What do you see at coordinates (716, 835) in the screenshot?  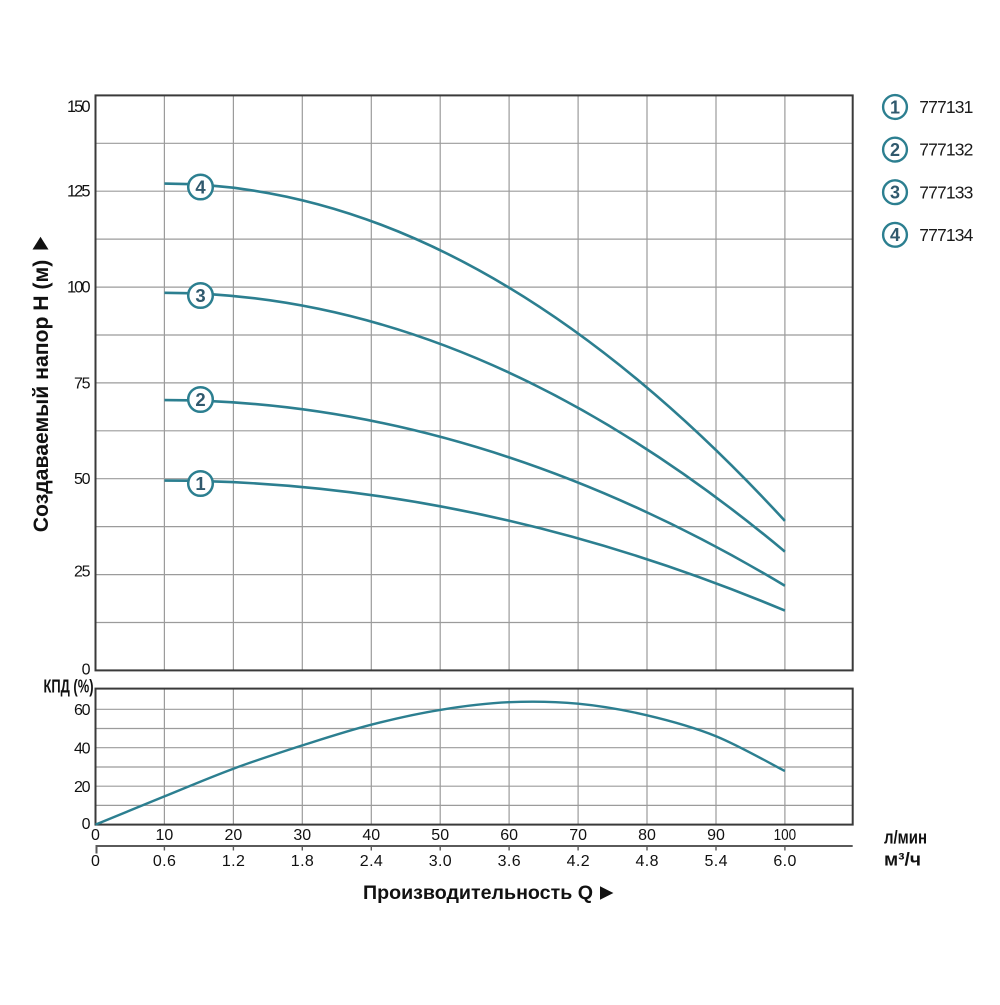 I see `svg-text: 90` at bounding box center [716, 835].